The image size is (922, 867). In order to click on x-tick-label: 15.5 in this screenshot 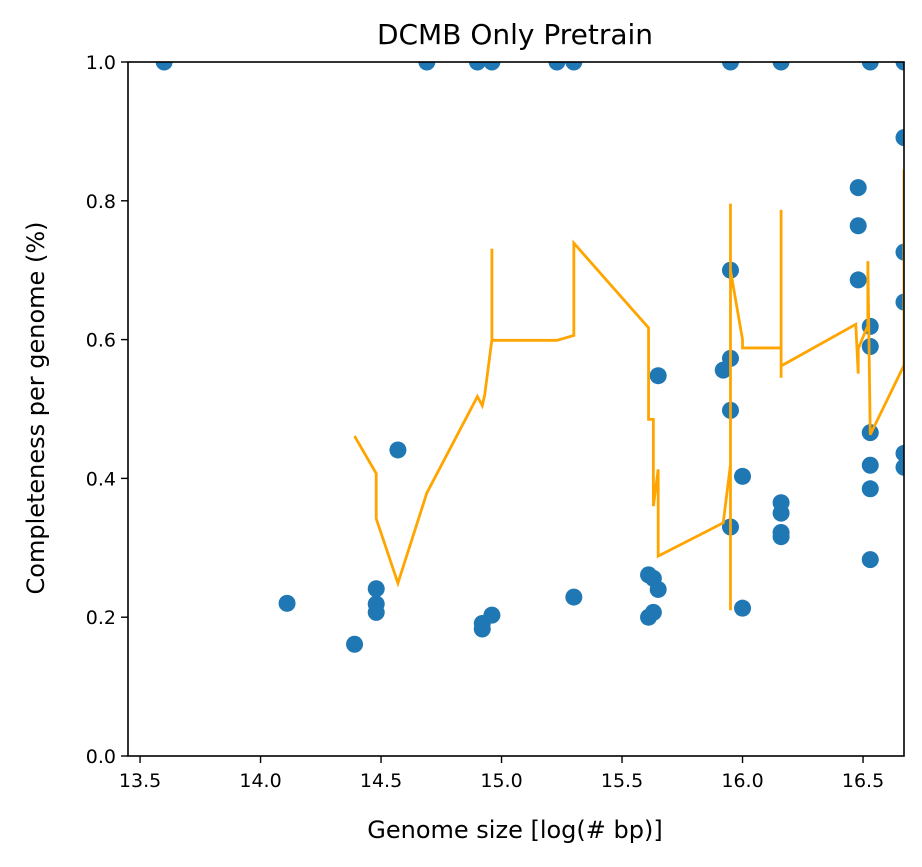, I will do `click(622, 781)`.